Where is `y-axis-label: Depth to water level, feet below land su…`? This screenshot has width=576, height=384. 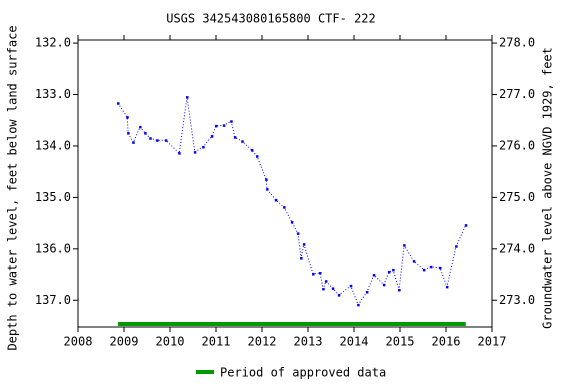 y-axis-label: Depth to water level, feet below land su… is located at coordinates (13, 187).